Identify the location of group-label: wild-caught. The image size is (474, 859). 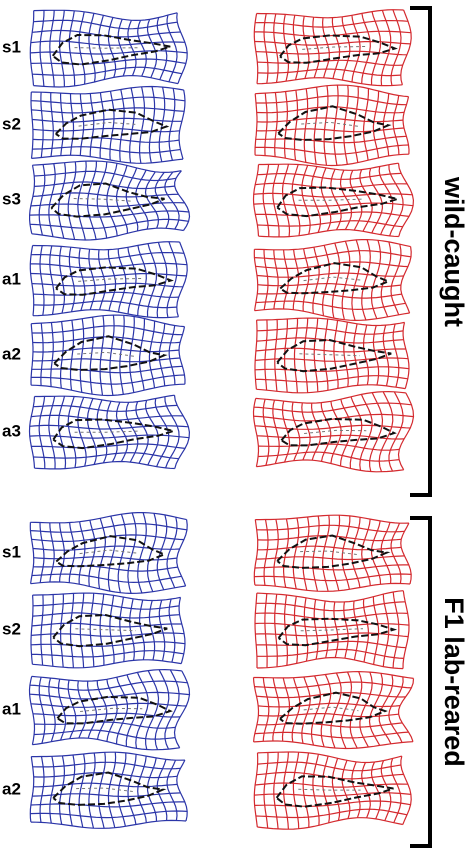
(454, 251).